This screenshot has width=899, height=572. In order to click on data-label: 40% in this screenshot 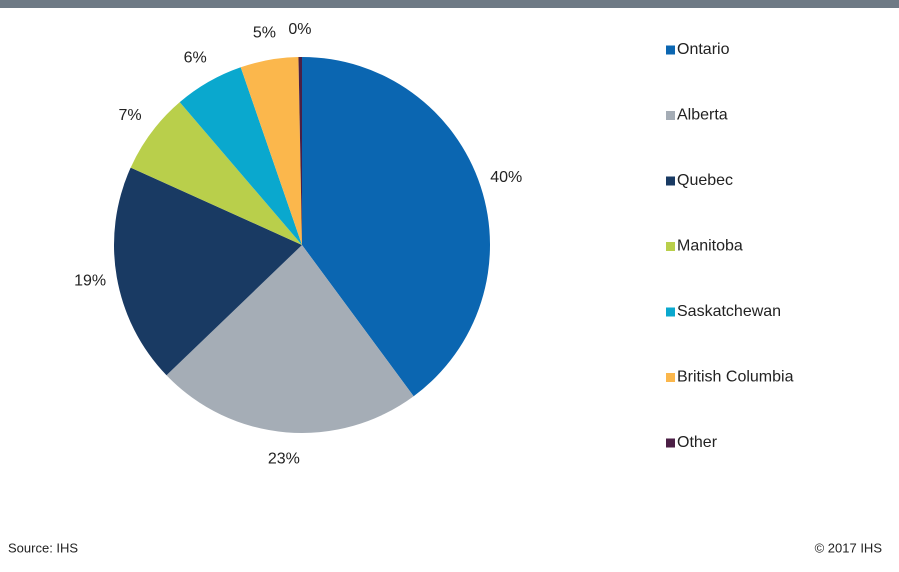, I will do `click(506, 177)`.